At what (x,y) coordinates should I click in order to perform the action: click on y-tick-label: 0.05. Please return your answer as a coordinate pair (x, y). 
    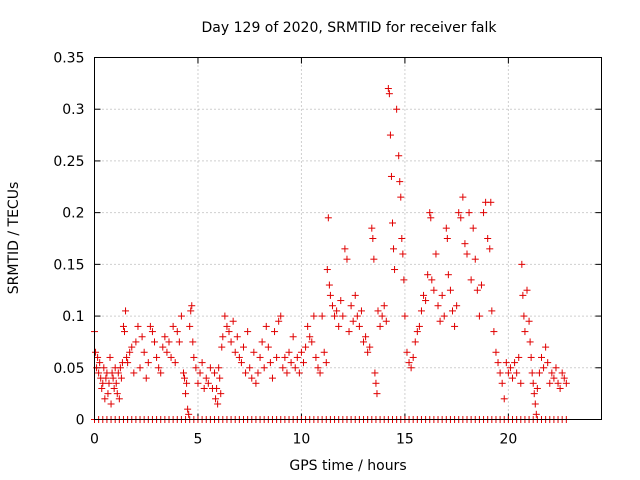
    Looking at the image, I should click on (68, 369).